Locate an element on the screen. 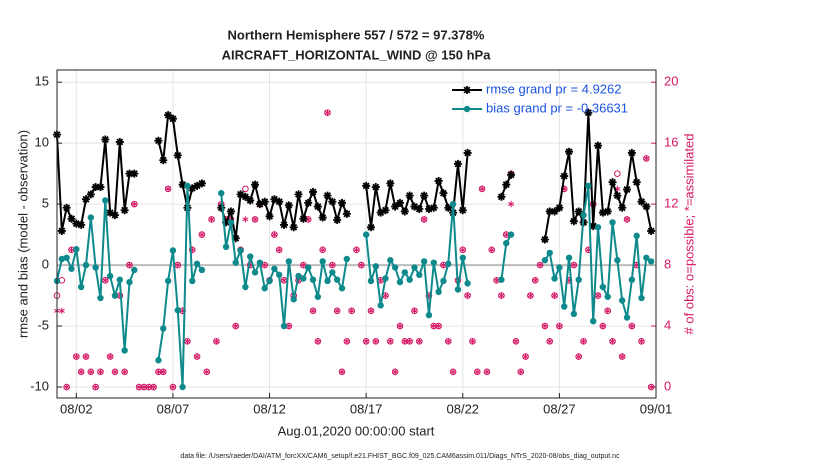 The image size is (830, 470). x-tick-label: 08/02 is located at coordinates (76, 408).